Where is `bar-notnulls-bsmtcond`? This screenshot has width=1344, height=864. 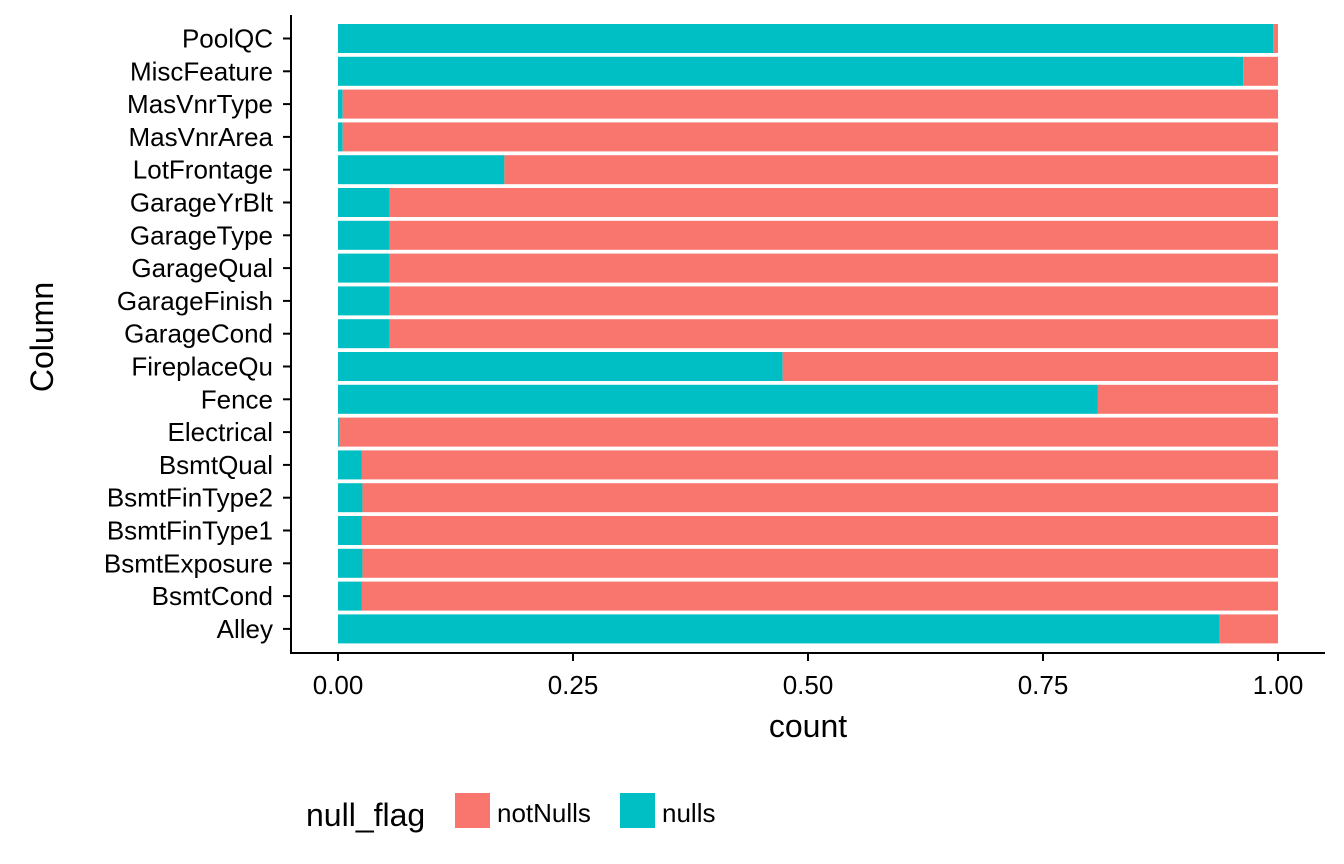 bar-notnulls-bsmtcond is located at coordinates (819, 596).